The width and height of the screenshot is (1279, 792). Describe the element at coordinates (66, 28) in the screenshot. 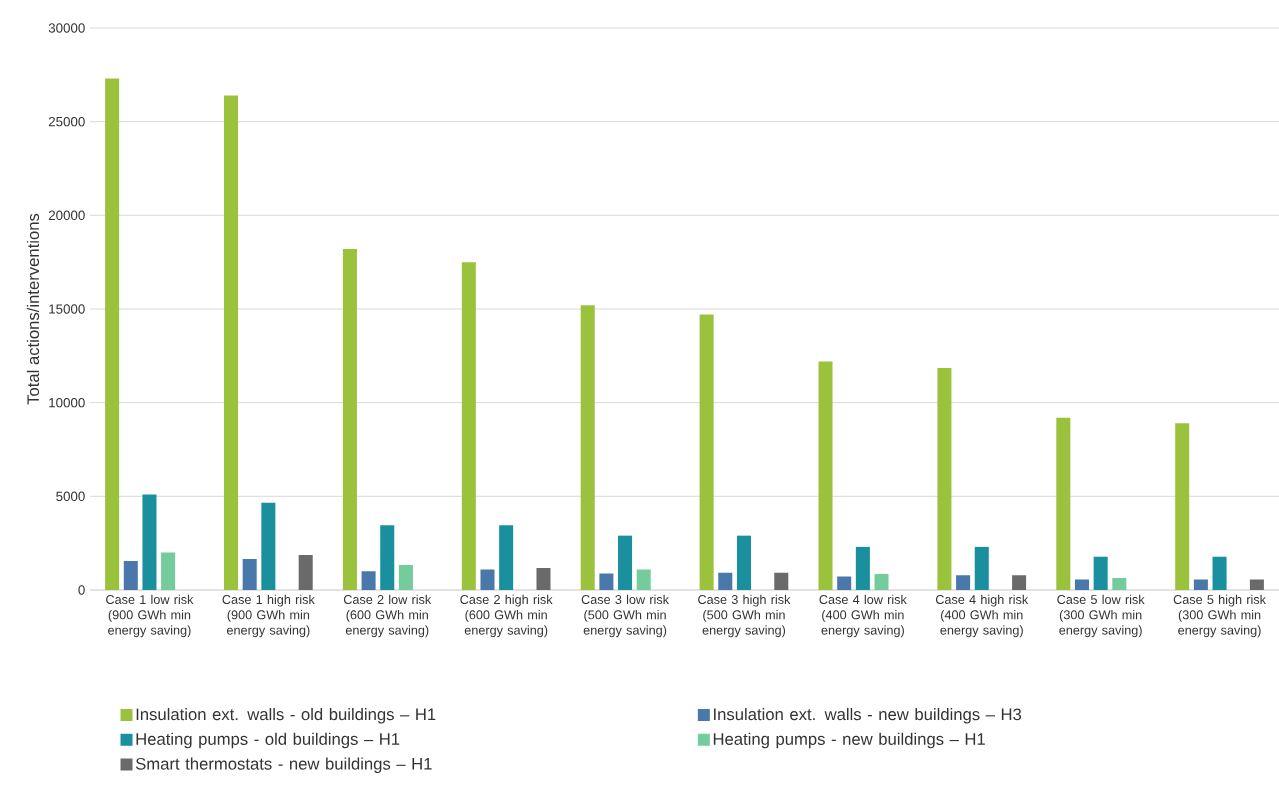

I see `y-tick-label: 30000` at that location.